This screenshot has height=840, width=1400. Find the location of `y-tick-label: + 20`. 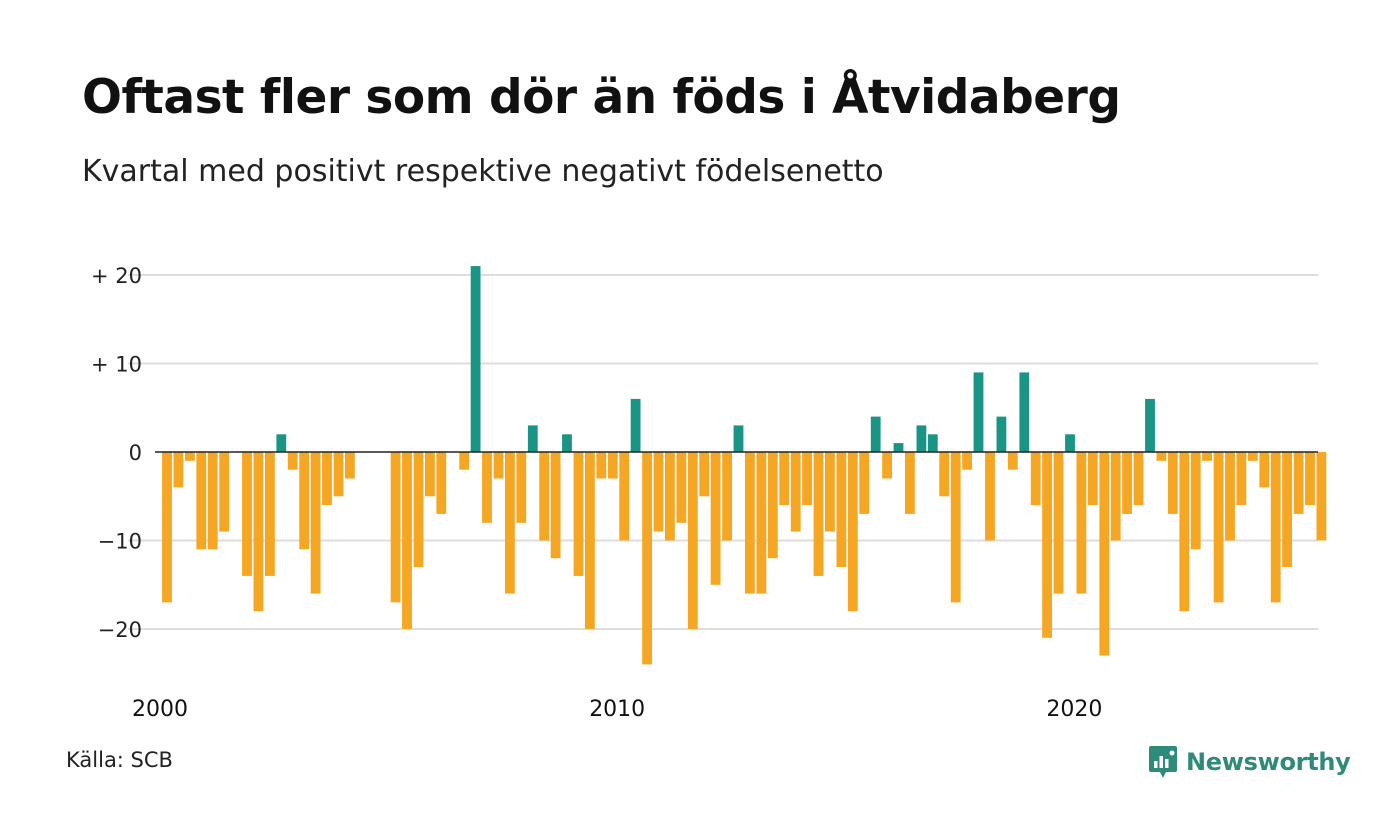

y-tick-label: + 20 is located at coordinates (116, 276).